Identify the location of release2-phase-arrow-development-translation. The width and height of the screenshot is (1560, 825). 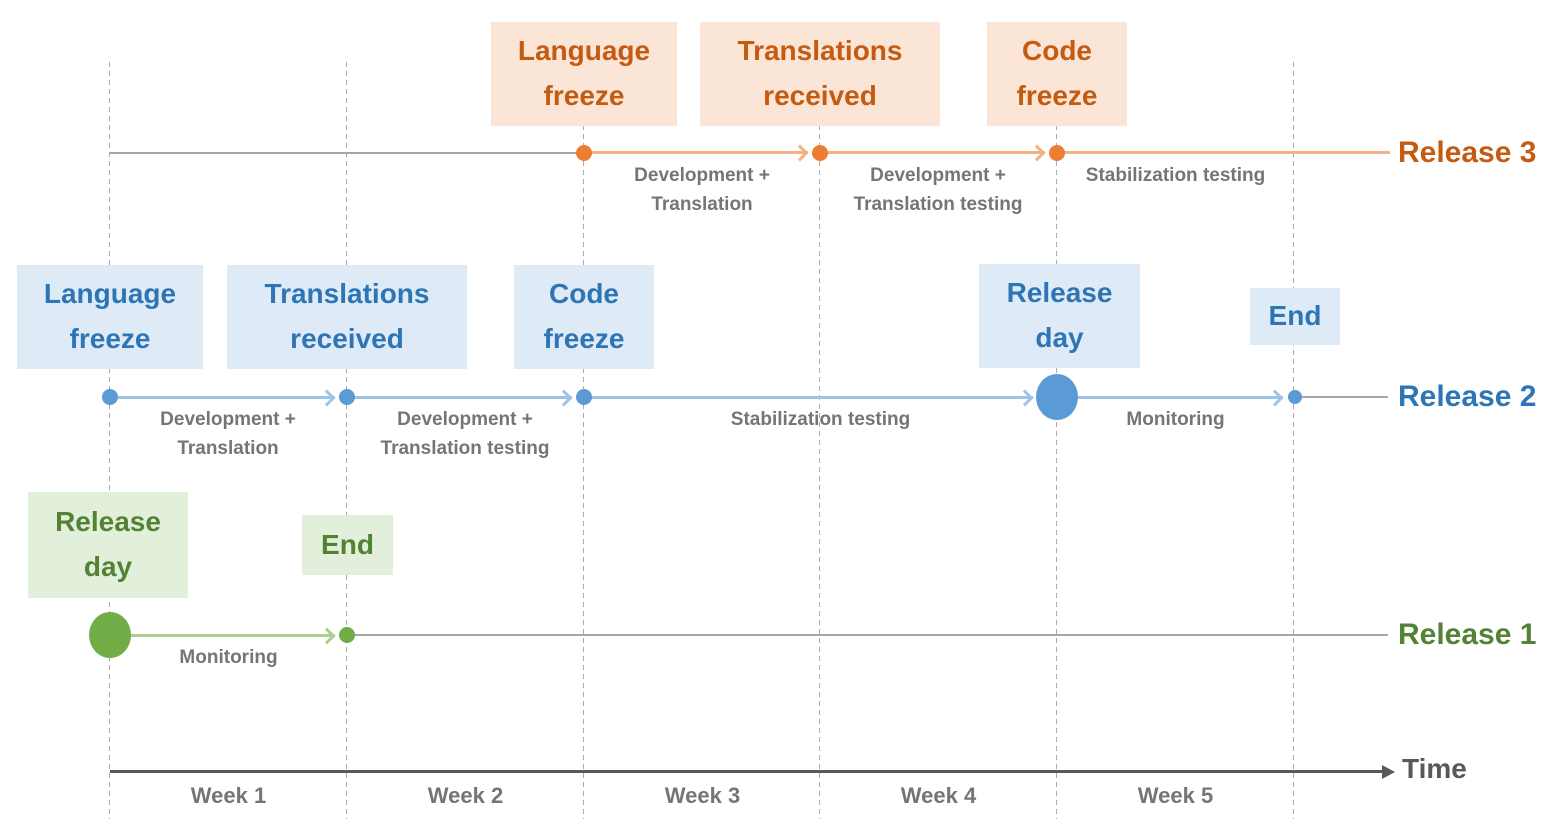
(222, 397).